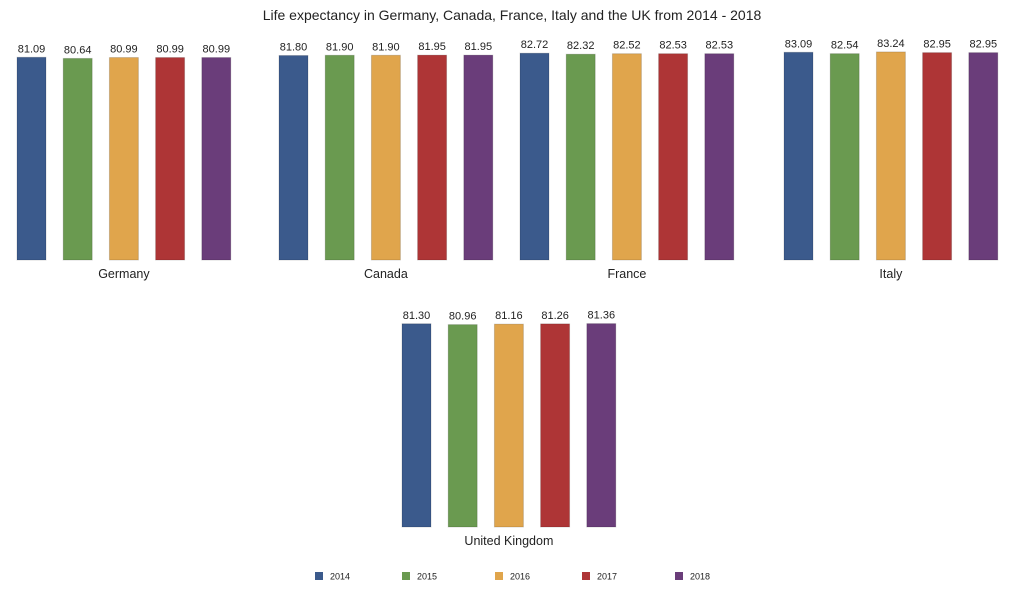  Describe the element at coordinates (700, 577) in the screenshot. I see `legend-label: 2018` at that location.